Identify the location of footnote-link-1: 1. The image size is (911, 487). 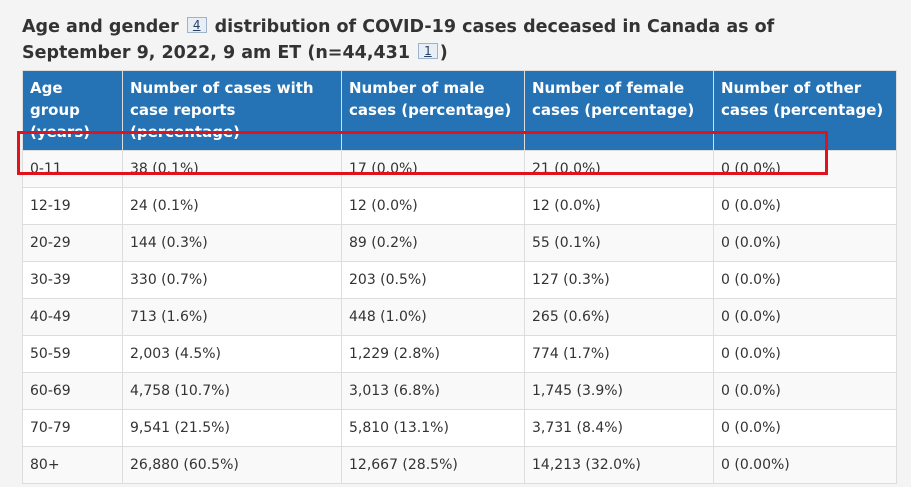
(428, 51).